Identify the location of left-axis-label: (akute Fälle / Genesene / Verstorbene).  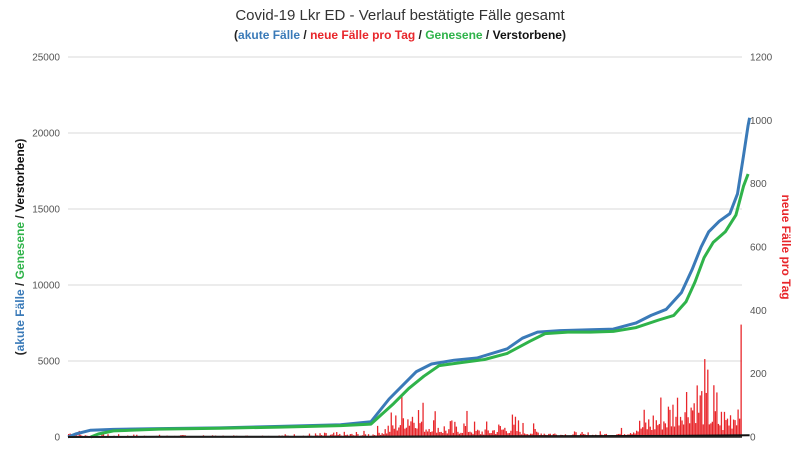
(20, 247).